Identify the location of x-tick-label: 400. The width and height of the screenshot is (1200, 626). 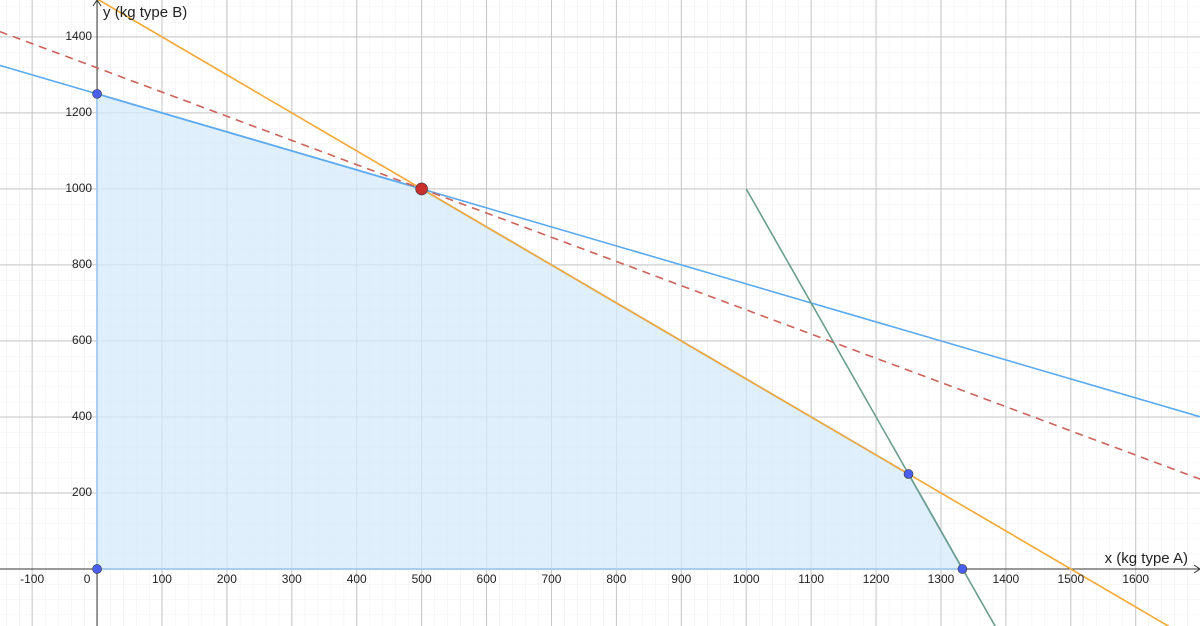
(357, 579).